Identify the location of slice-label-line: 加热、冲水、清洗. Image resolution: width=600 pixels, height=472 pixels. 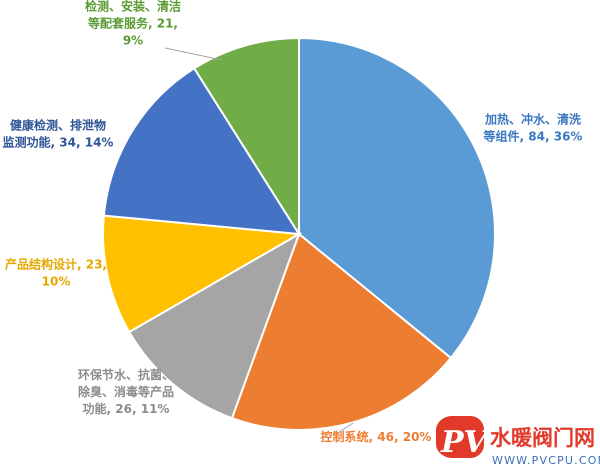
(532, 119).